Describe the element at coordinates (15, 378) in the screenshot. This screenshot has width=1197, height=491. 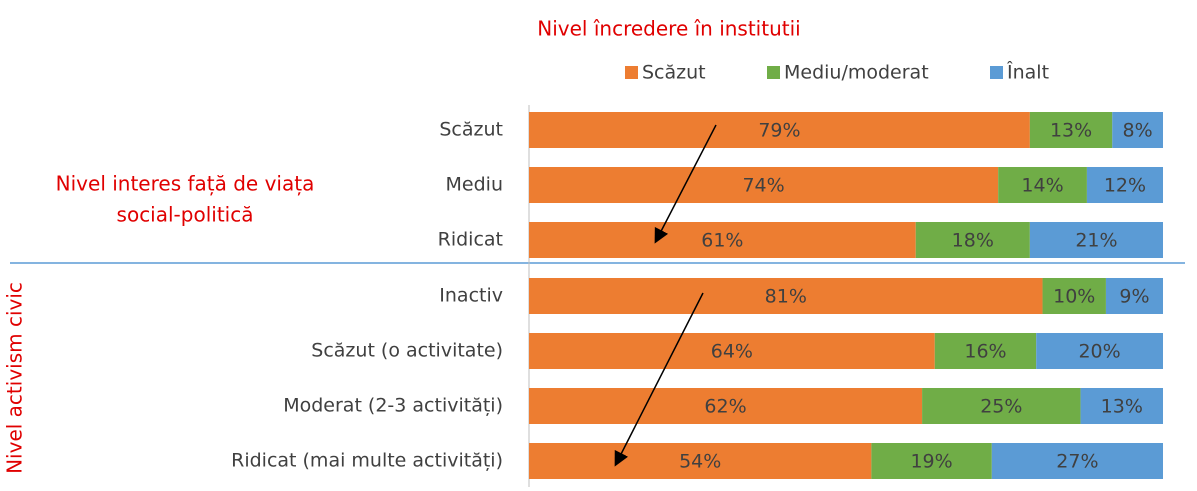
I see `group-label: Nivel activism civic` at that location.